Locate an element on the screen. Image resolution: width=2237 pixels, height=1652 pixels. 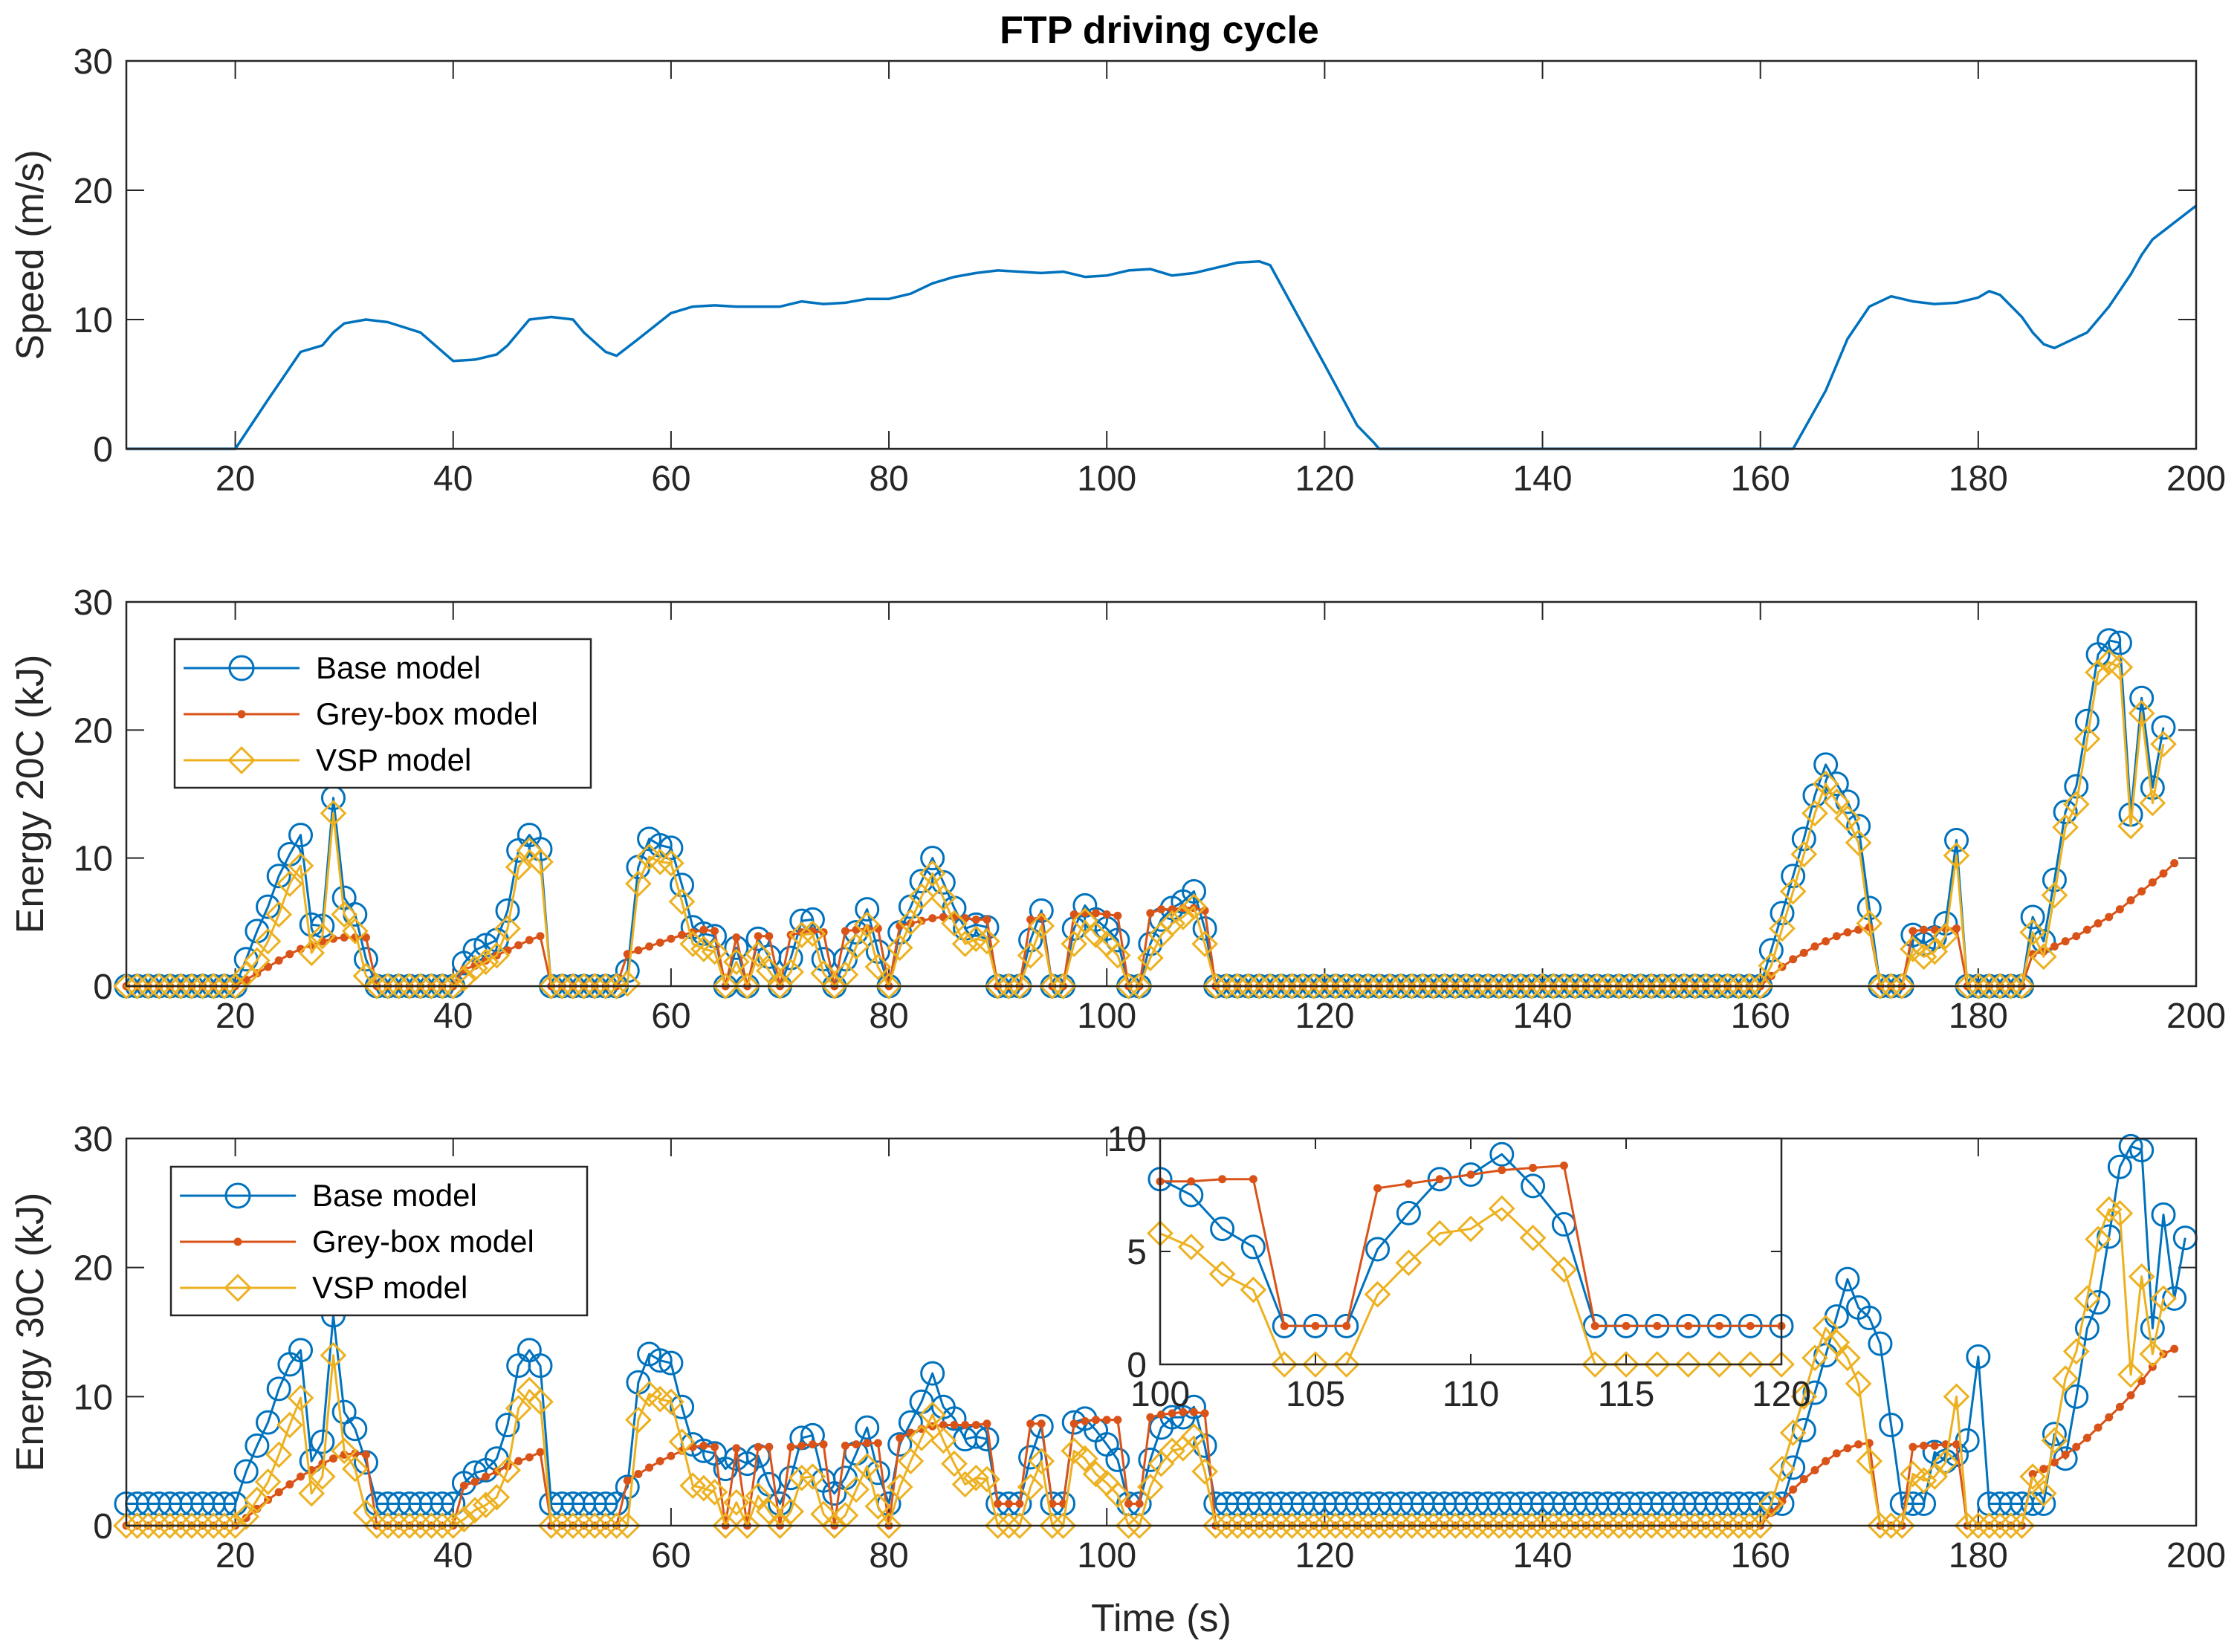
x-tick-label: 40 is located at coordinates (453, 1017).